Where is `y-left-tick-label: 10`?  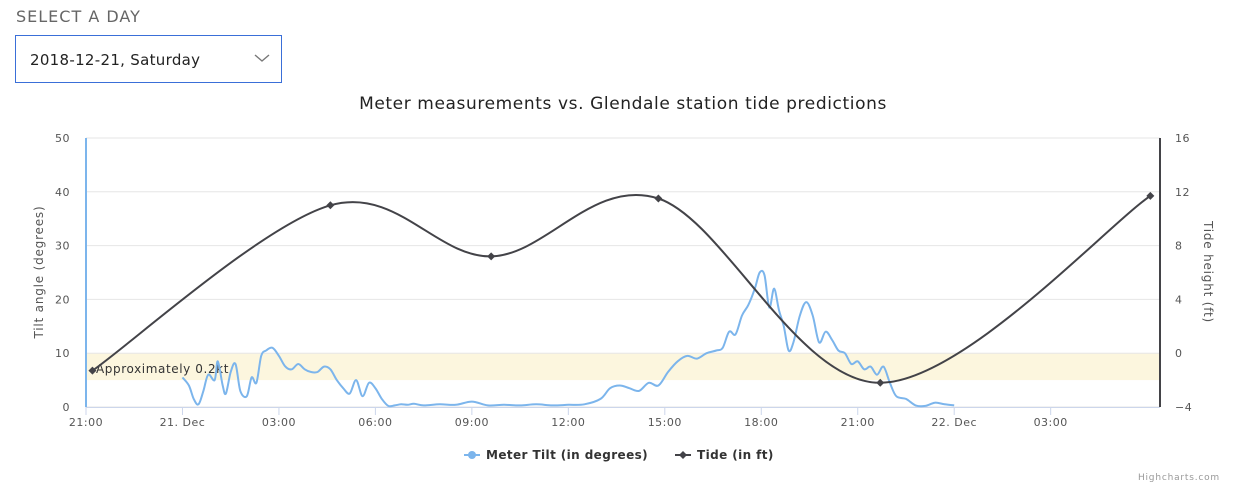 y-left-tick-label: 10 is located at coordinates (62, 353).